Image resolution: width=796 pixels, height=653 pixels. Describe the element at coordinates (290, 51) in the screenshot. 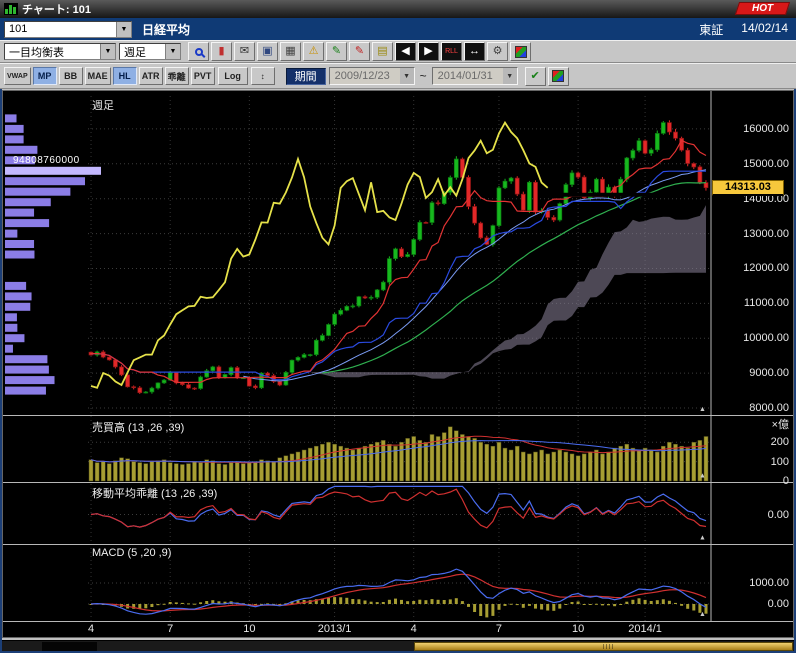

I see `grid-icon: ▦` at that location.